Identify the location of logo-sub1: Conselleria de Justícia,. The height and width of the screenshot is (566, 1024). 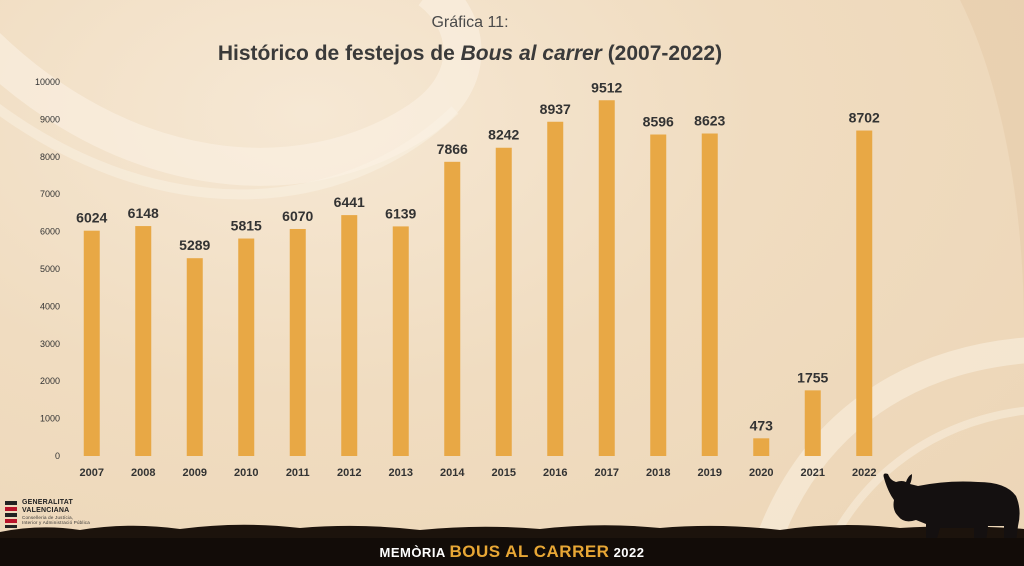
(48, 517).